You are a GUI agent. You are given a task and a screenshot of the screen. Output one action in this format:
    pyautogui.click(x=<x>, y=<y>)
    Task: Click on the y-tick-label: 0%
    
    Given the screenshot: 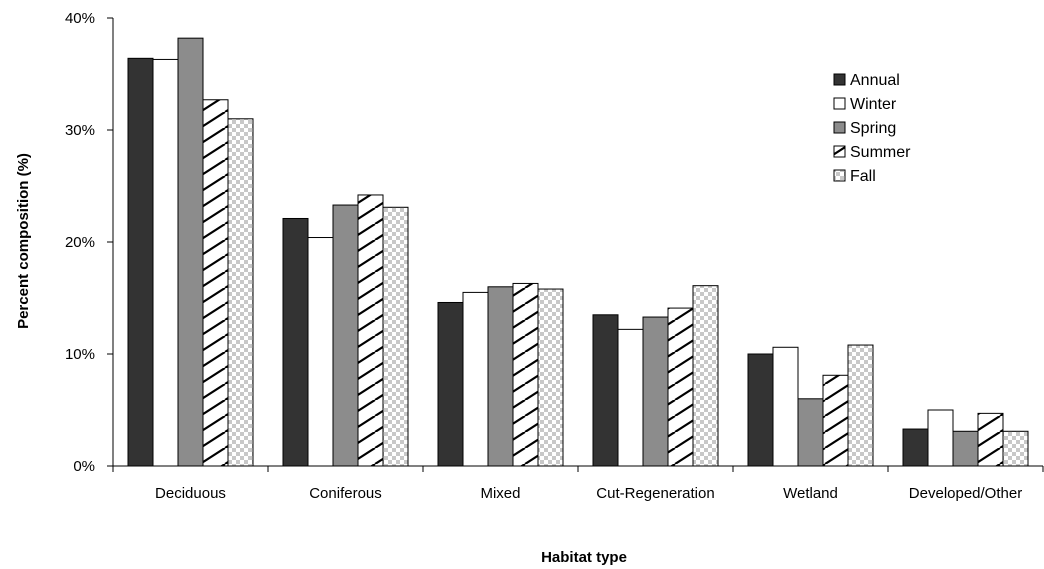 What is the action you would take?
    pyautogui.click(x=84, y=466)
    